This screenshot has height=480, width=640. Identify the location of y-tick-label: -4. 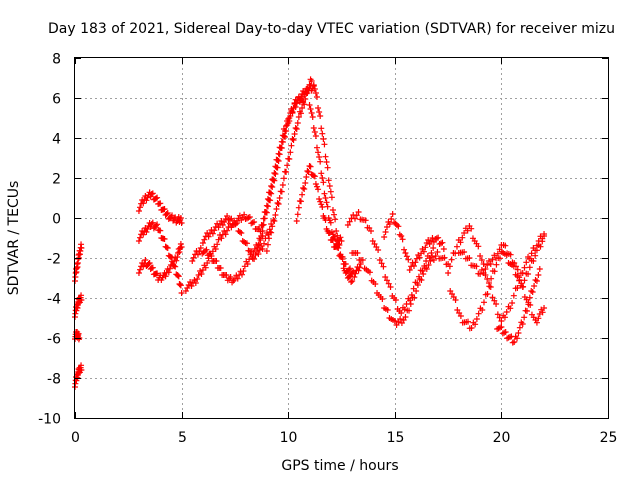
(54, 300).